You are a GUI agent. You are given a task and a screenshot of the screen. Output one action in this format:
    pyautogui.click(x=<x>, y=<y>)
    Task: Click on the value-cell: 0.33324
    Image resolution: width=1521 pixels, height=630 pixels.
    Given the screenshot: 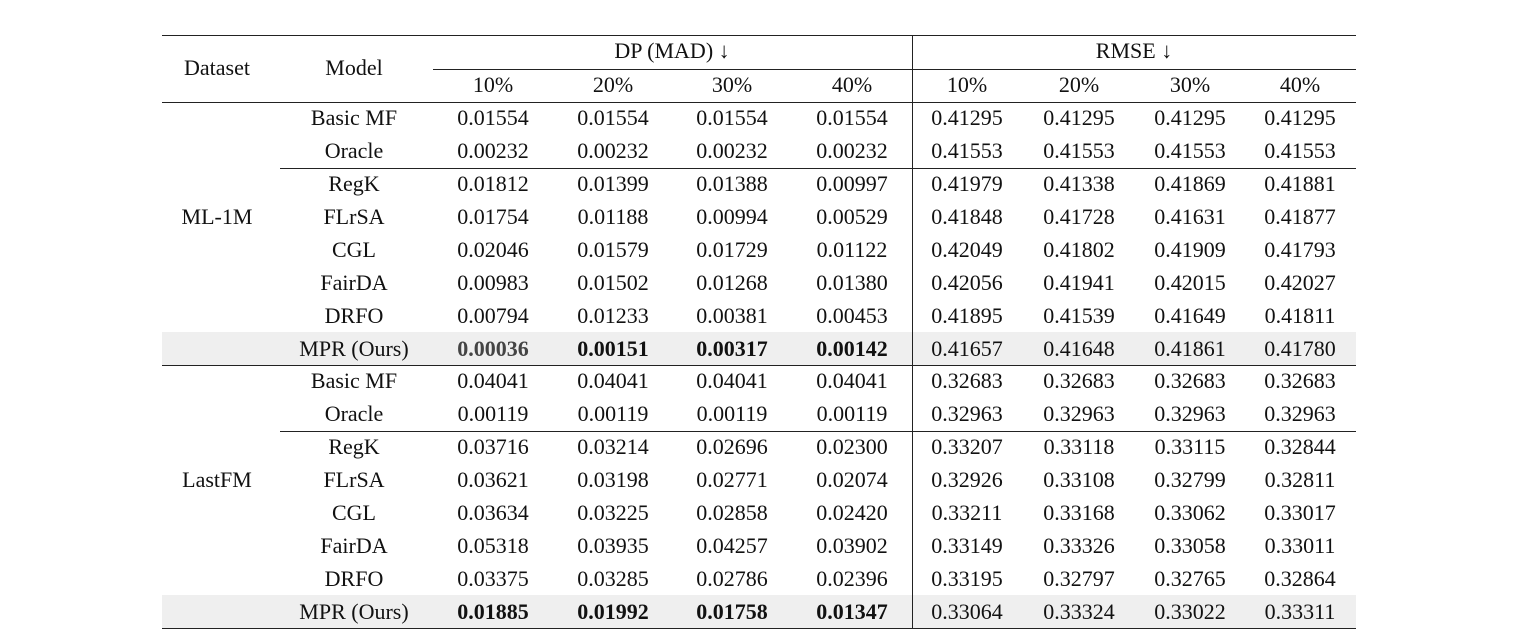 What is the action you would take?
    pyautogui.click(x=1079, y=611)
    